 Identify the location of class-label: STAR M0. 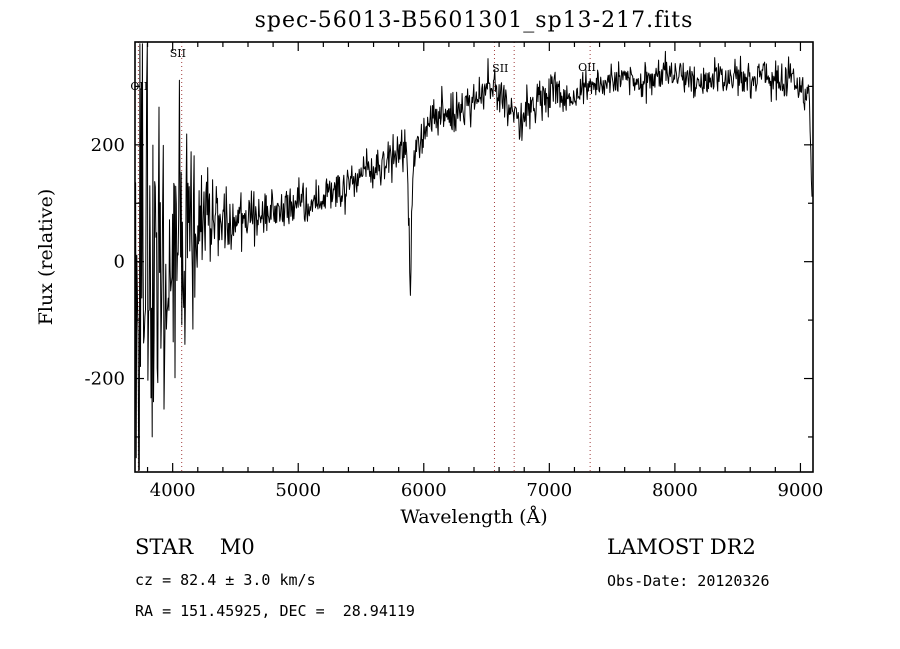
(195, 547).